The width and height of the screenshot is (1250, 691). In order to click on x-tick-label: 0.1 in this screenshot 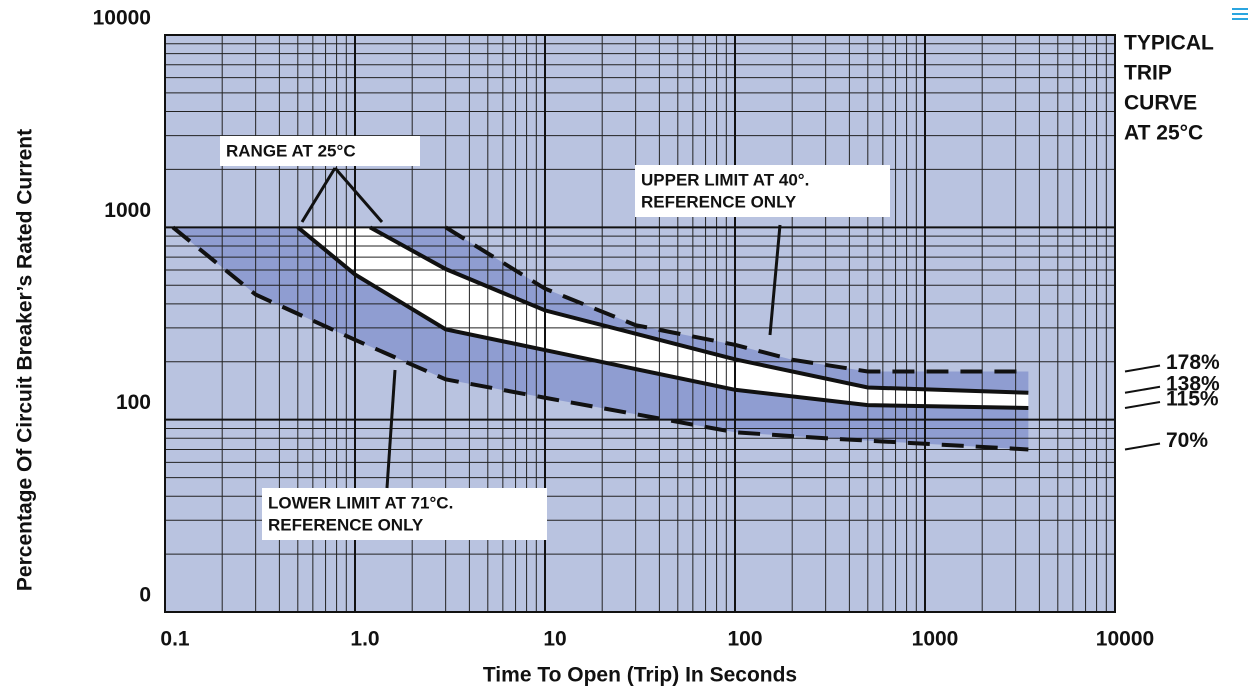, I will do `click(175, 639)`.